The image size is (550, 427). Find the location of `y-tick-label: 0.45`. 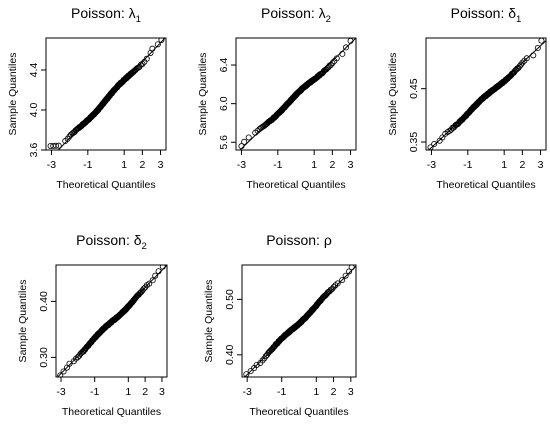

y-tick-label: 0.45 is located at coordinates (414, 88).